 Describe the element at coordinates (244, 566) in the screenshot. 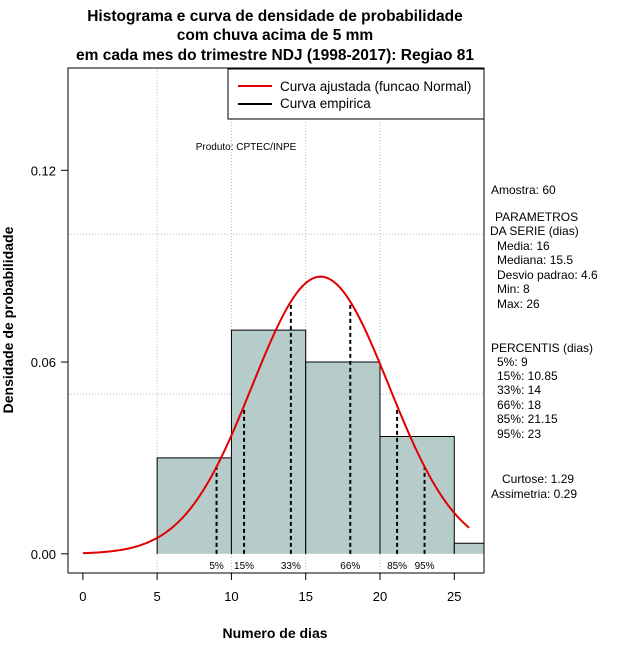

I see `percentile-label: 15%` at that location.